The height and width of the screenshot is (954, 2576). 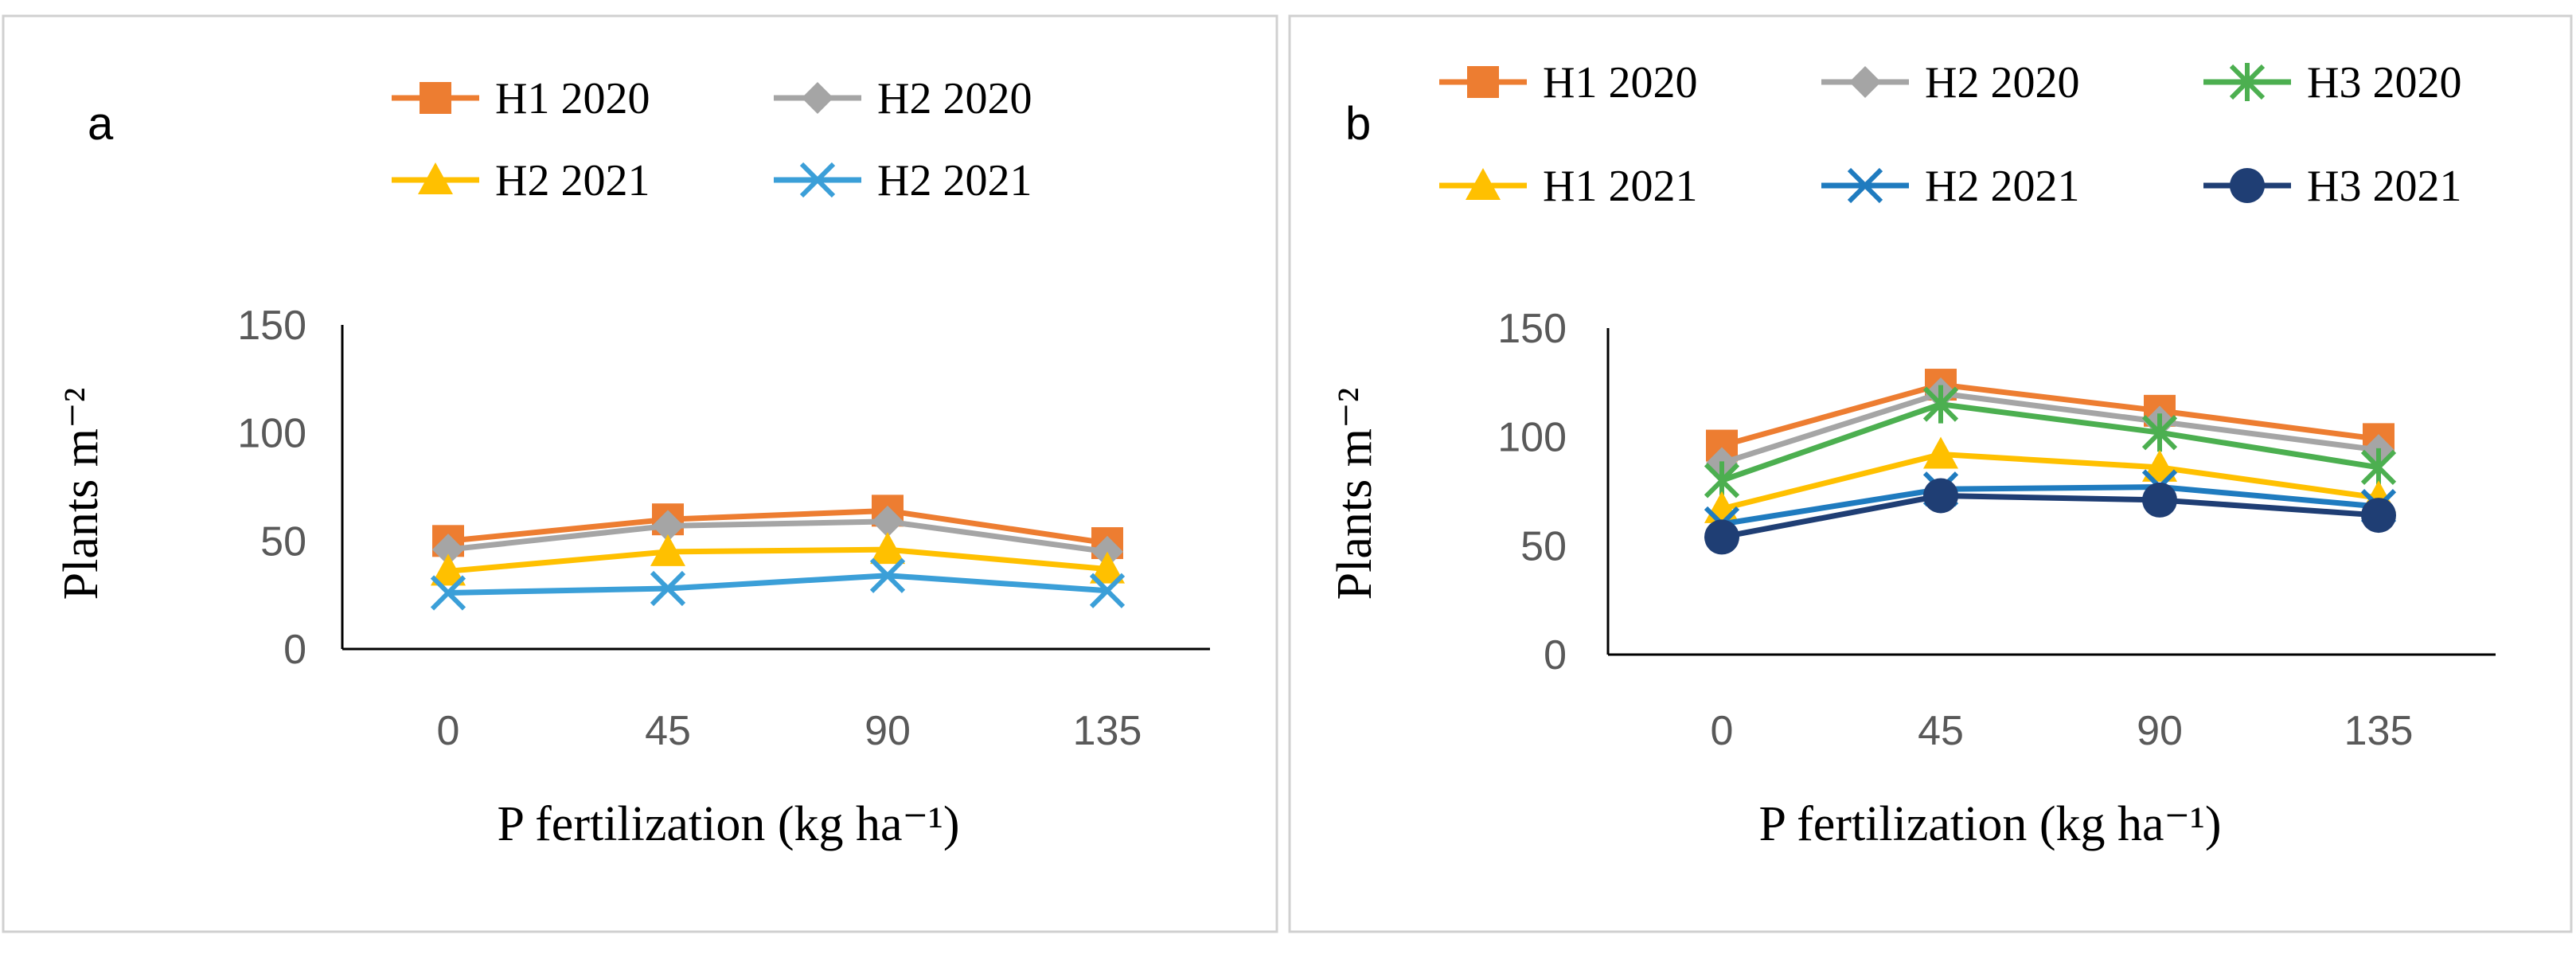 What do you see at coordinates (2384, 83) in the screenshot?
I see `legend-label: H3 2020` at bounding box center [2384, 83].